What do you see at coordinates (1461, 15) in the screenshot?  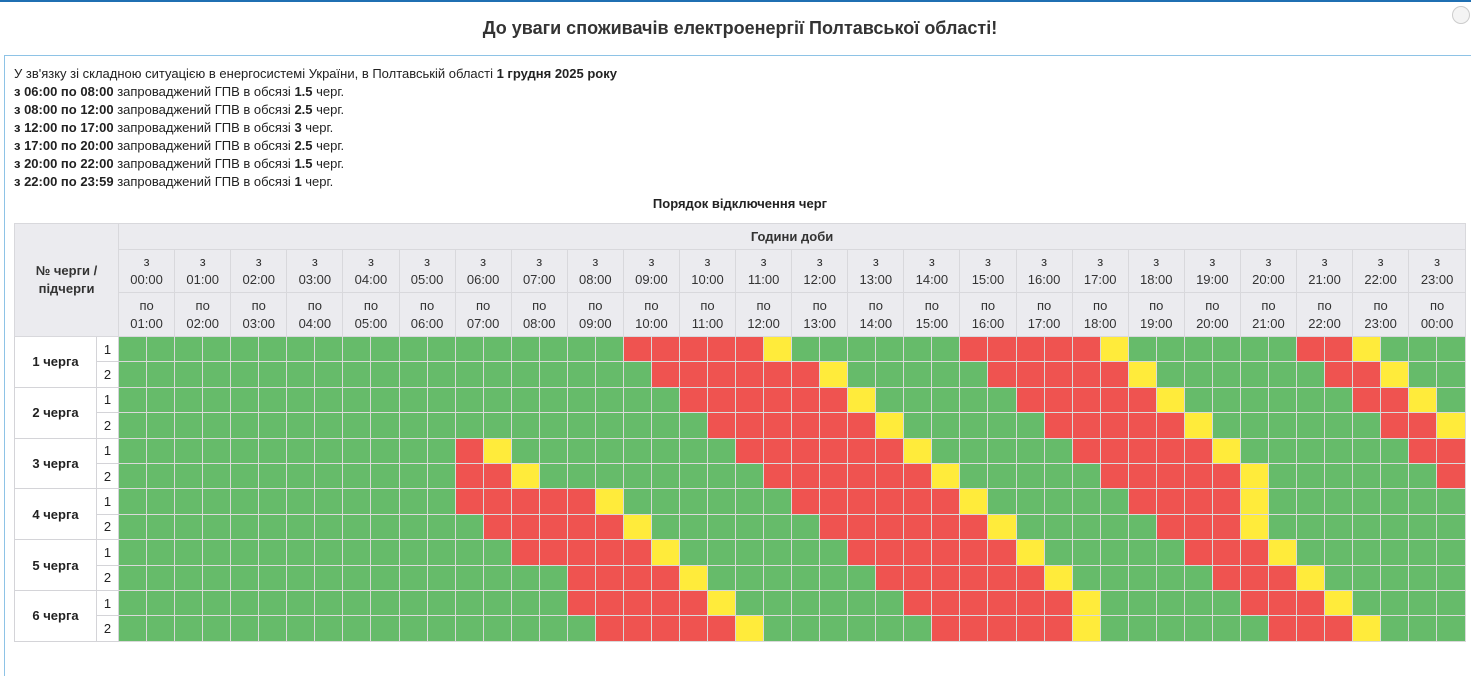 I see `circle-icon` at bounding box center [1461, 15].